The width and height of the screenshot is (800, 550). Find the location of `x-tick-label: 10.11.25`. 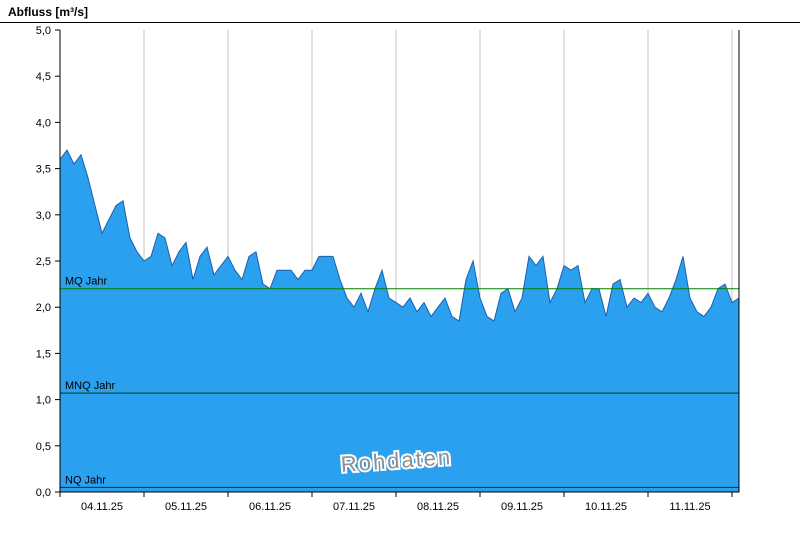

x-tick-label: 10.11.25 is located at coordinates (606, 507).